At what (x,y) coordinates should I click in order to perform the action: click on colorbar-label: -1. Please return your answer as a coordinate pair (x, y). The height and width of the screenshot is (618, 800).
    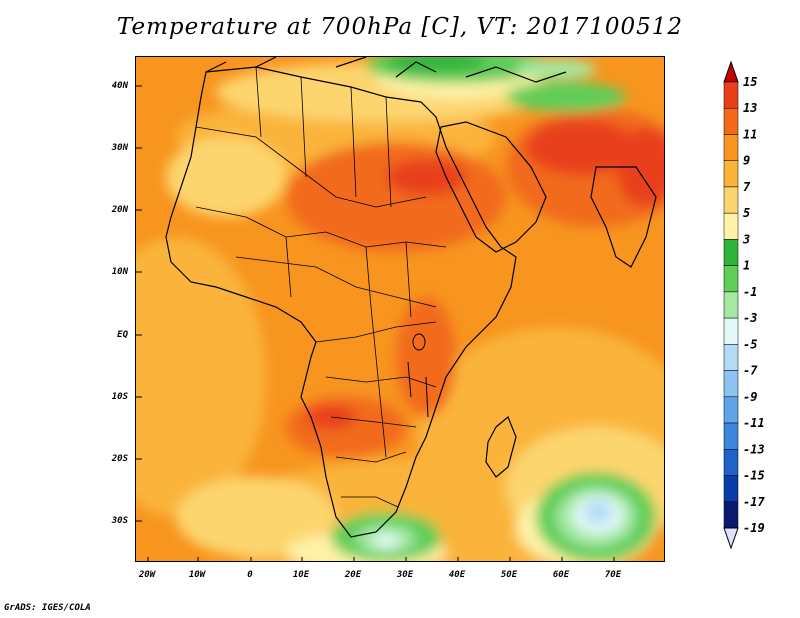
    Looking at the image, I should click on (750, 292).